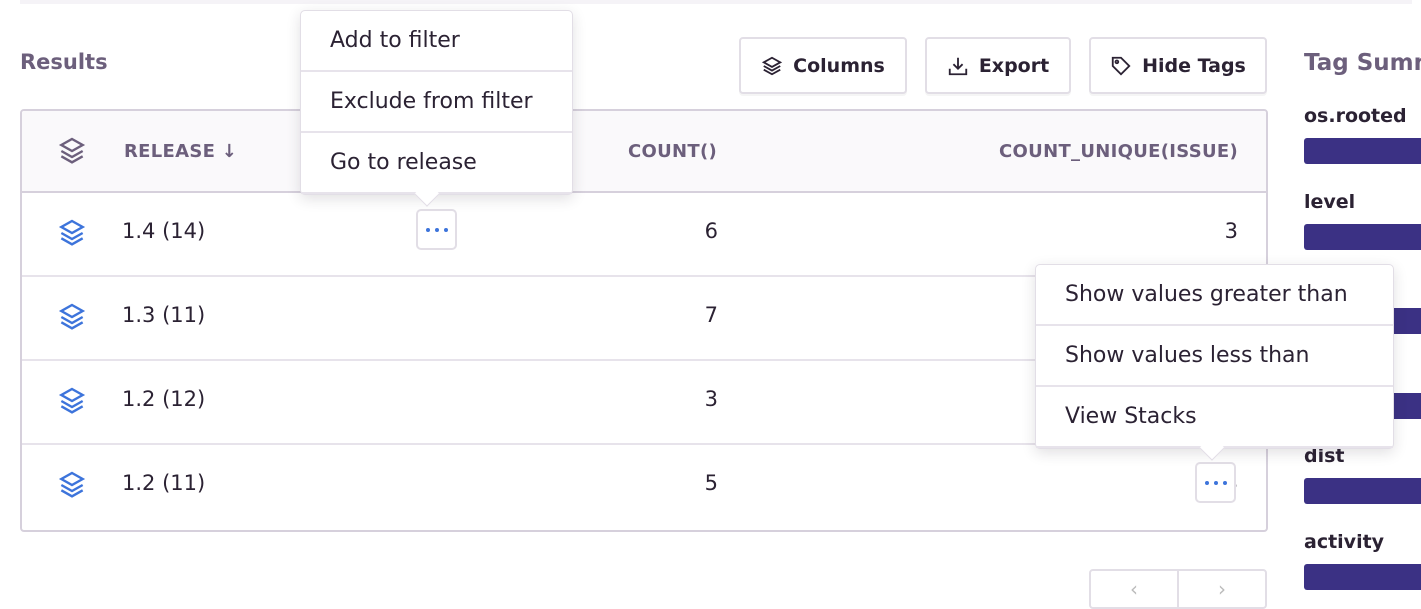  I want to click on table-header: RELEASE ↓ COUNT() COUNT_UNIQUE(ISSUE), so click(644, 152).